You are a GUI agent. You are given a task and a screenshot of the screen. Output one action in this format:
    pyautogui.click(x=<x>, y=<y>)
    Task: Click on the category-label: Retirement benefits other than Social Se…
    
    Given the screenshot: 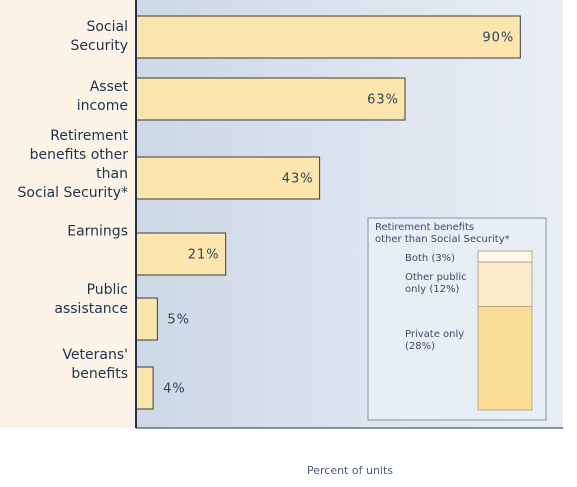 What is the action you would take?
    pyautogui.click(x=72, y=164)
    